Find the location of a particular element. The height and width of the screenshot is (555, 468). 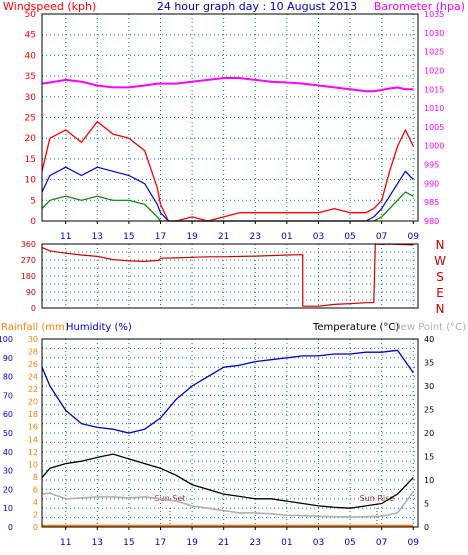

direction-tick-label: 180 is located at coordinates (28, 276).